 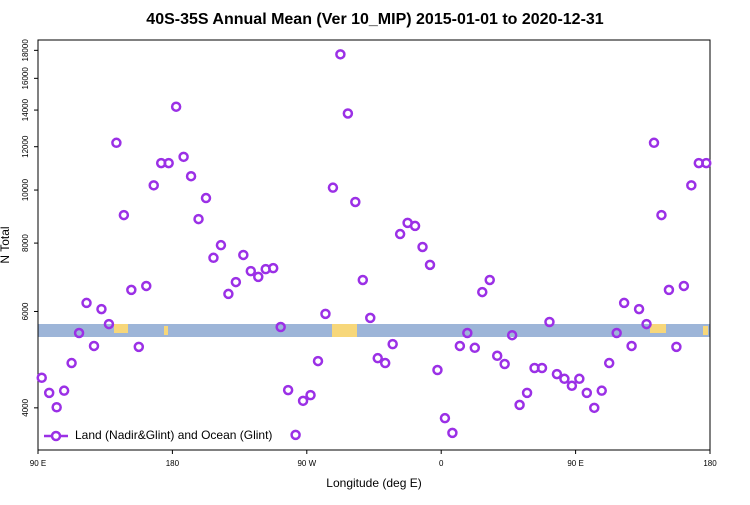 What do you see at coordinates (25, 78) in the screenshot?
I see `y-tick-label: 16000` at bounding box center [25, 78].